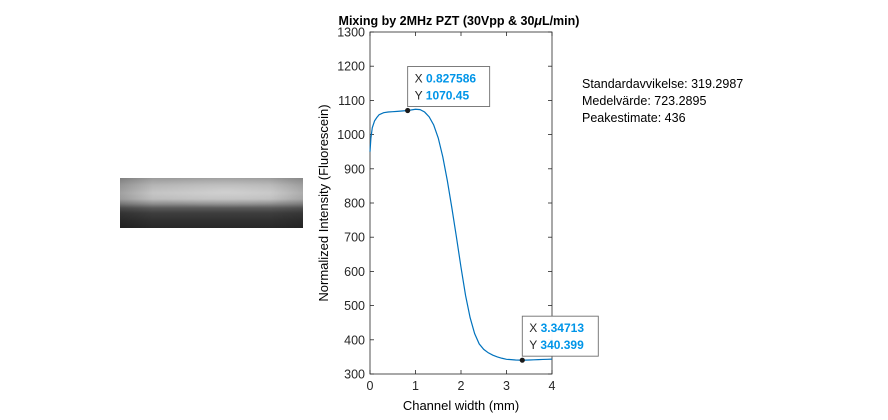 The image size is (888, 420). I want to click on x-tick-label: 1, so click(415, 386).